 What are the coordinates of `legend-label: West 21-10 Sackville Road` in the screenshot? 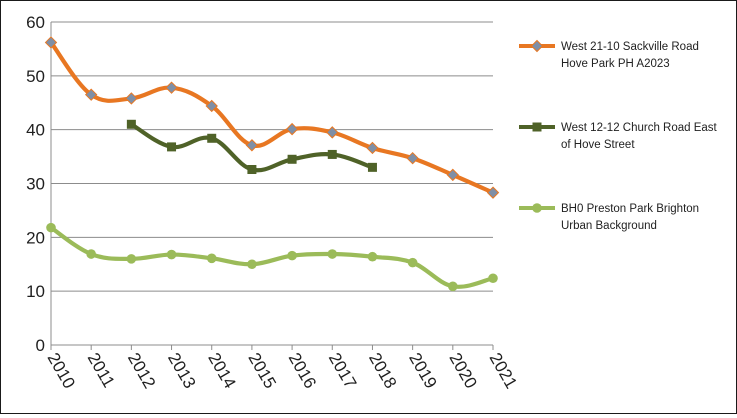 It's located at (630, 47).